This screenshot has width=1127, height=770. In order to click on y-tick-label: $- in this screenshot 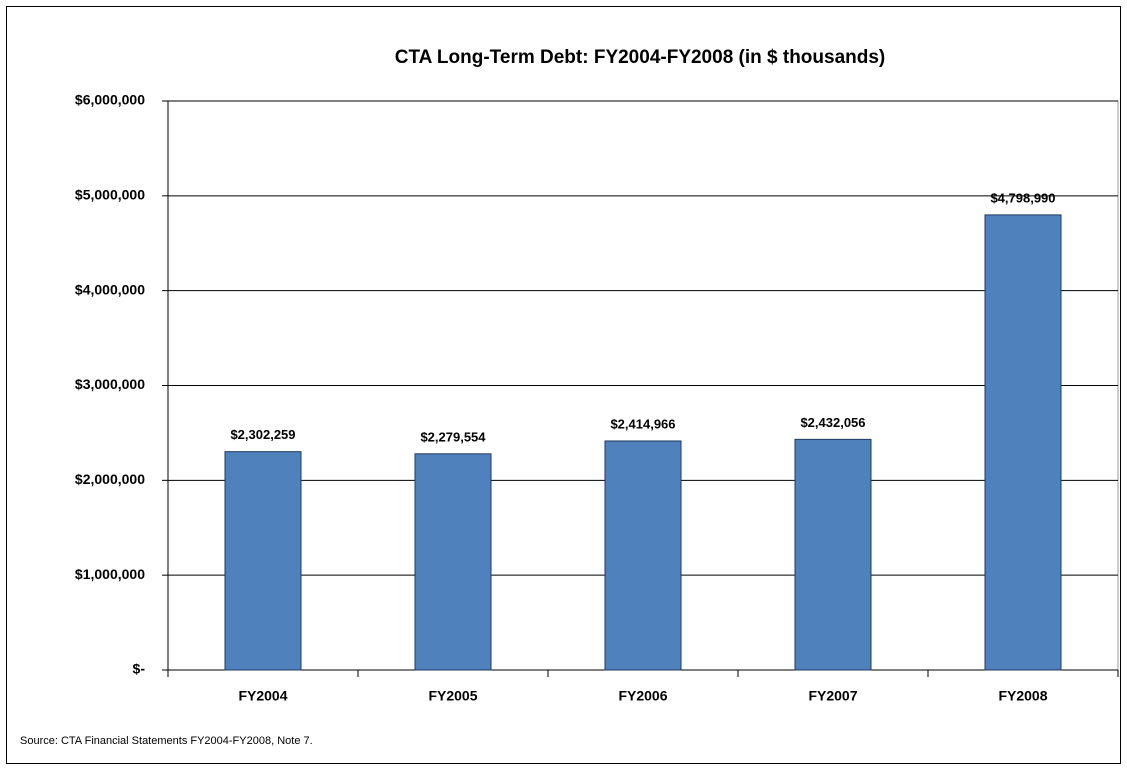, I will do `click(139, 669)`.